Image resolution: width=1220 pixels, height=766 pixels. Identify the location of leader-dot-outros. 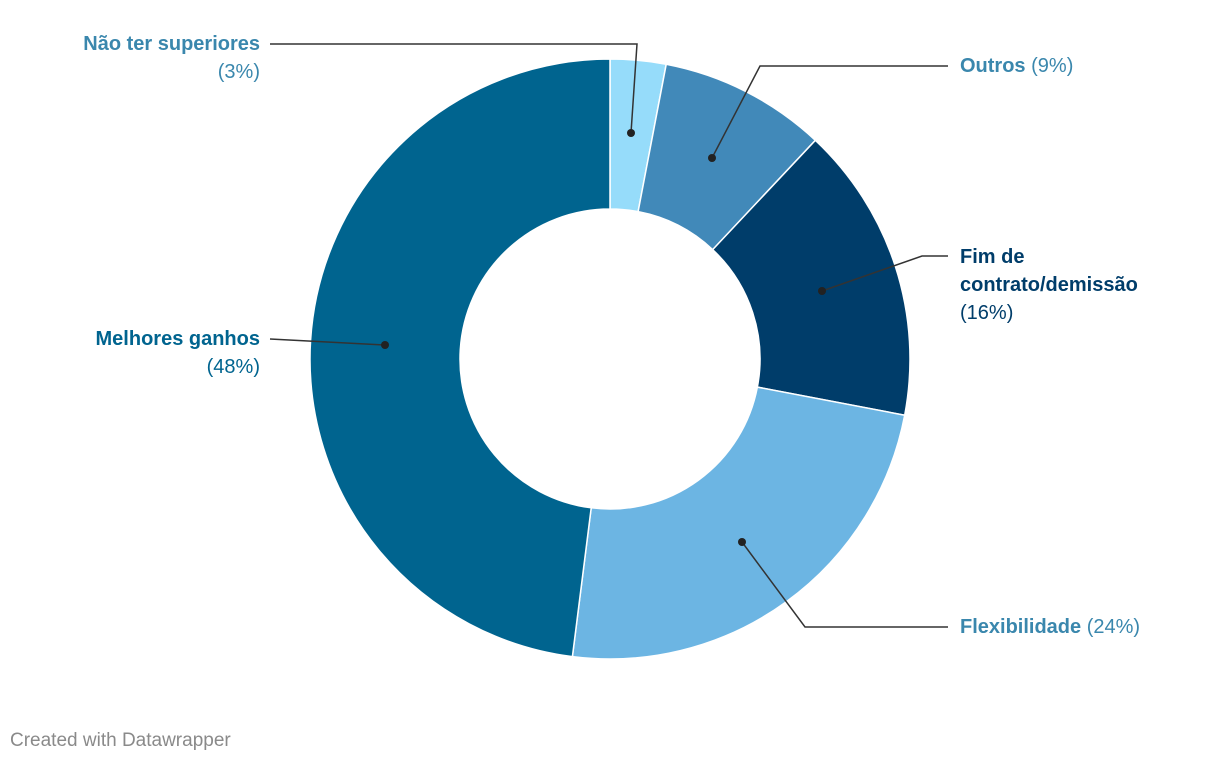
(712, 158).